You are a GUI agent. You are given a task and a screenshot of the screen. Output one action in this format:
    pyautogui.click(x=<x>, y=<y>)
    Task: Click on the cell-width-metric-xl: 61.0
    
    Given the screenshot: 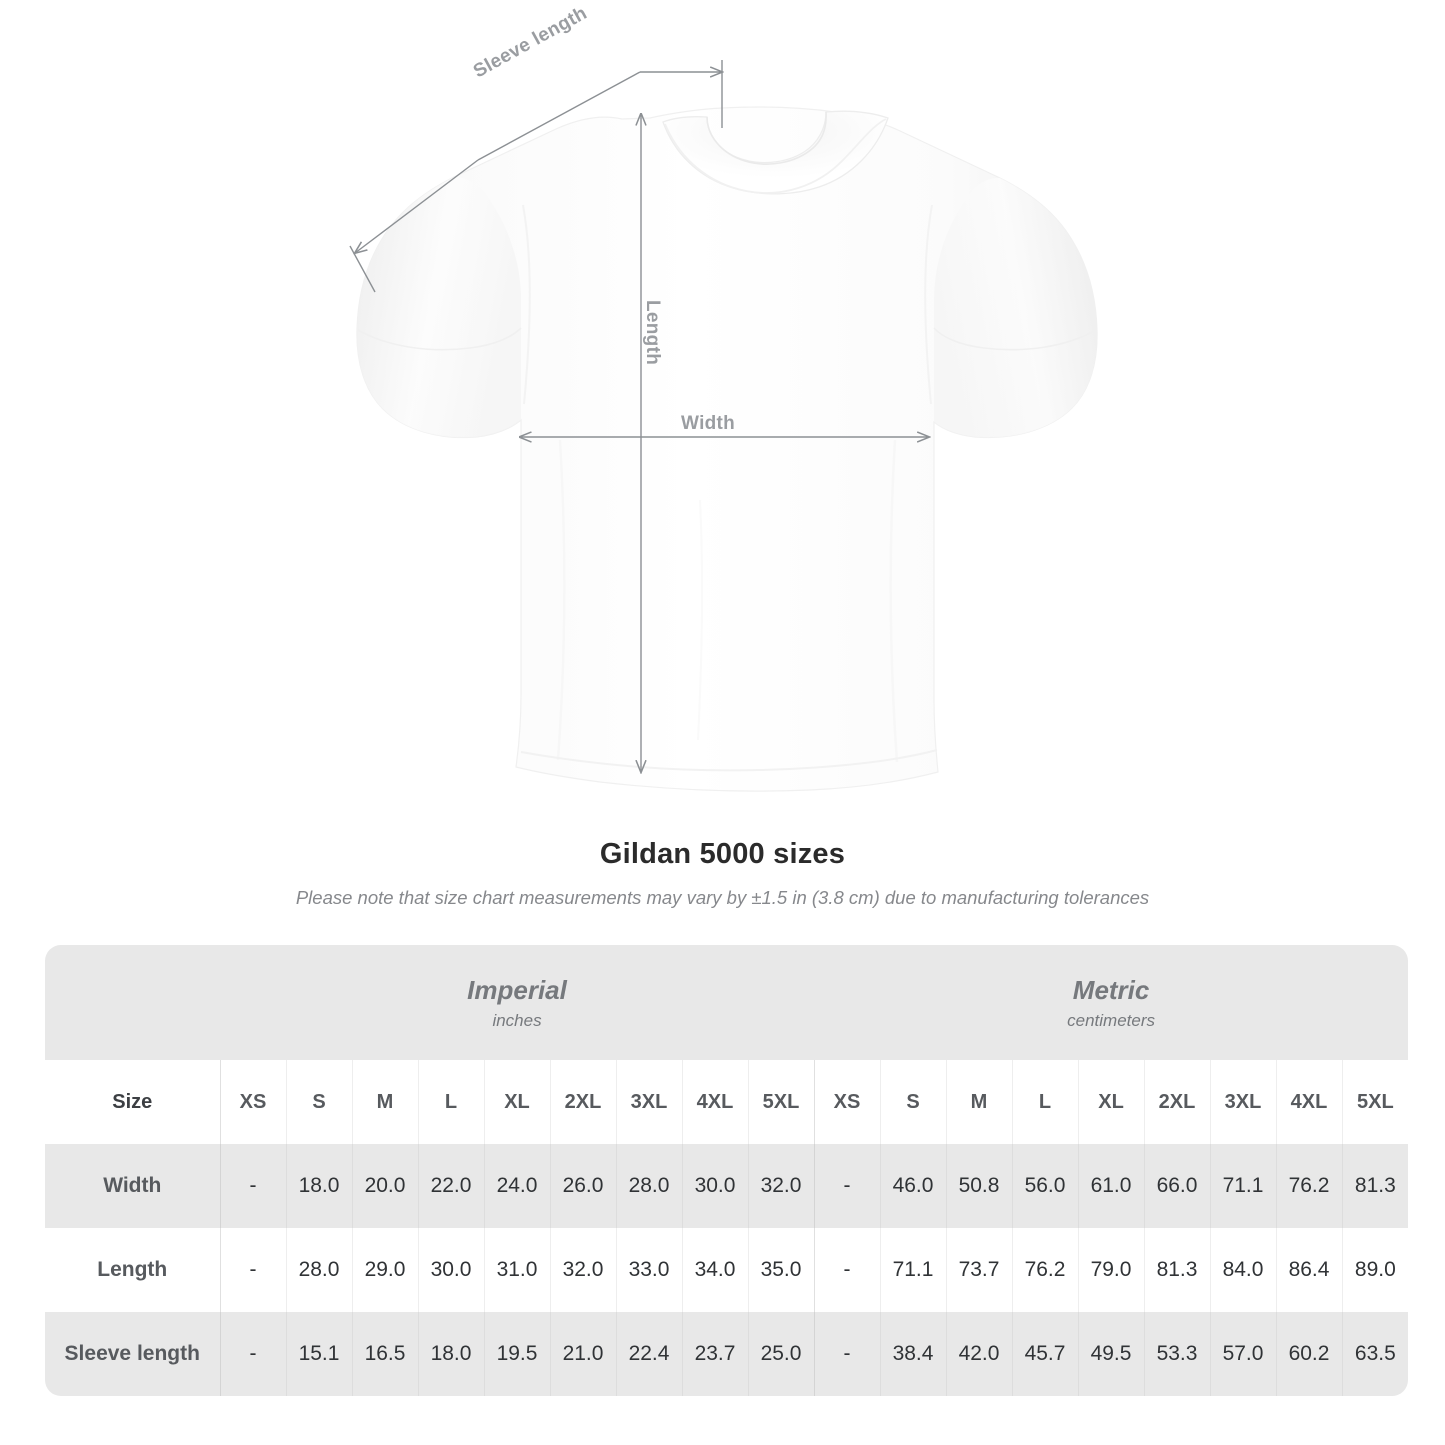 What is the action you would take?
    pyautogui.click(x=1111, y=1186)
    